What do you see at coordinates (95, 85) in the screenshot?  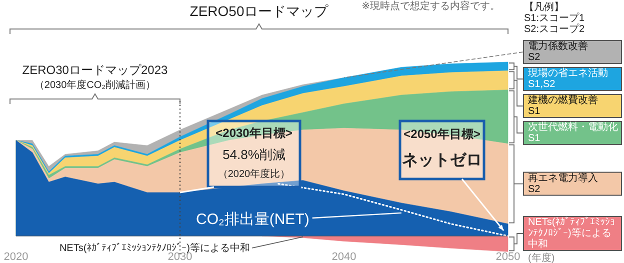 I see `annotation: （2030年度CO₂削減計画）` at bounding box center [95, 85].